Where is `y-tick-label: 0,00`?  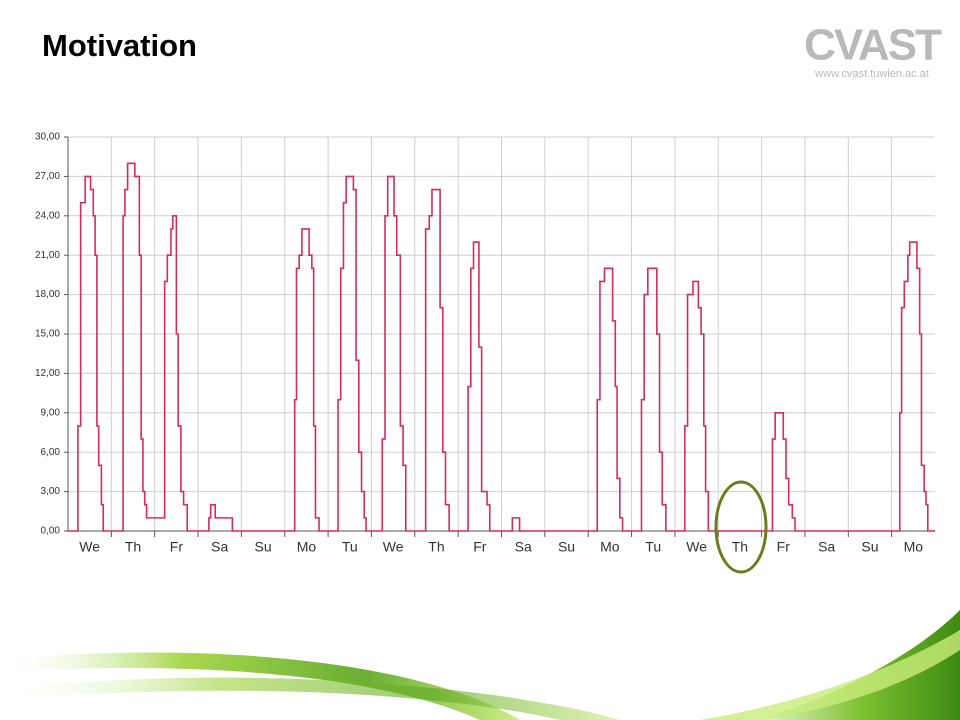
y-tick-label: 0,00 is located at coordinates (51, 531).